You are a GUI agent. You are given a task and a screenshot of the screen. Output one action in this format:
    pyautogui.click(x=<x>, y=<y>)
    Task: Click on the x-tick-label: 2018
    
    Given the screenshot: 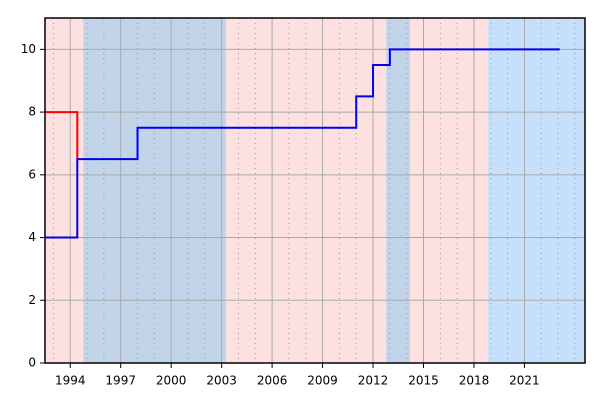 What is the action you would take?
    pyautogui.click(x=474, y=381)
    